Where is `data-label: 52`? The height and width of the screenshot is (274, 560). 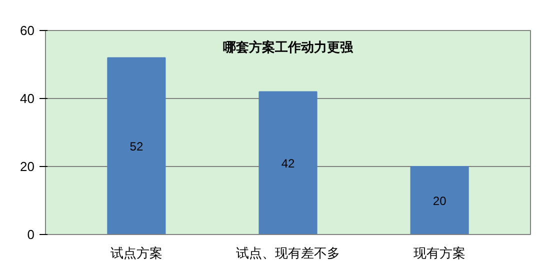
data-label: 52 is located at coordinates (137, 147).